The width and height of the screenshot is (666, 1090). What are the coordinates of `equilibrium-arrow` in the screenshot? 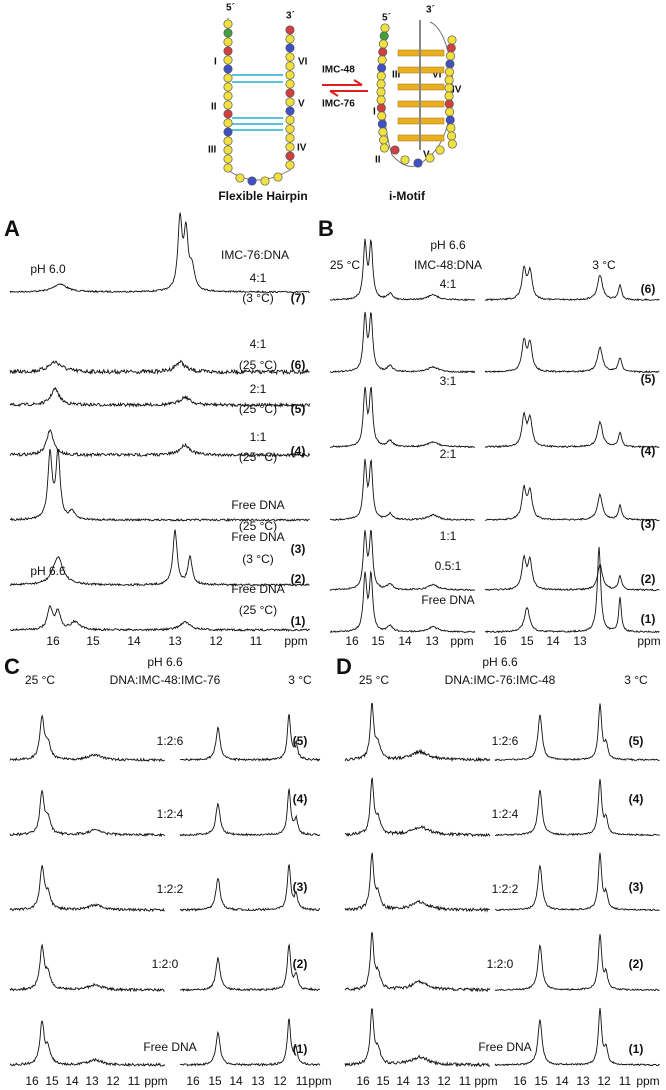 It's located at (345, 88).